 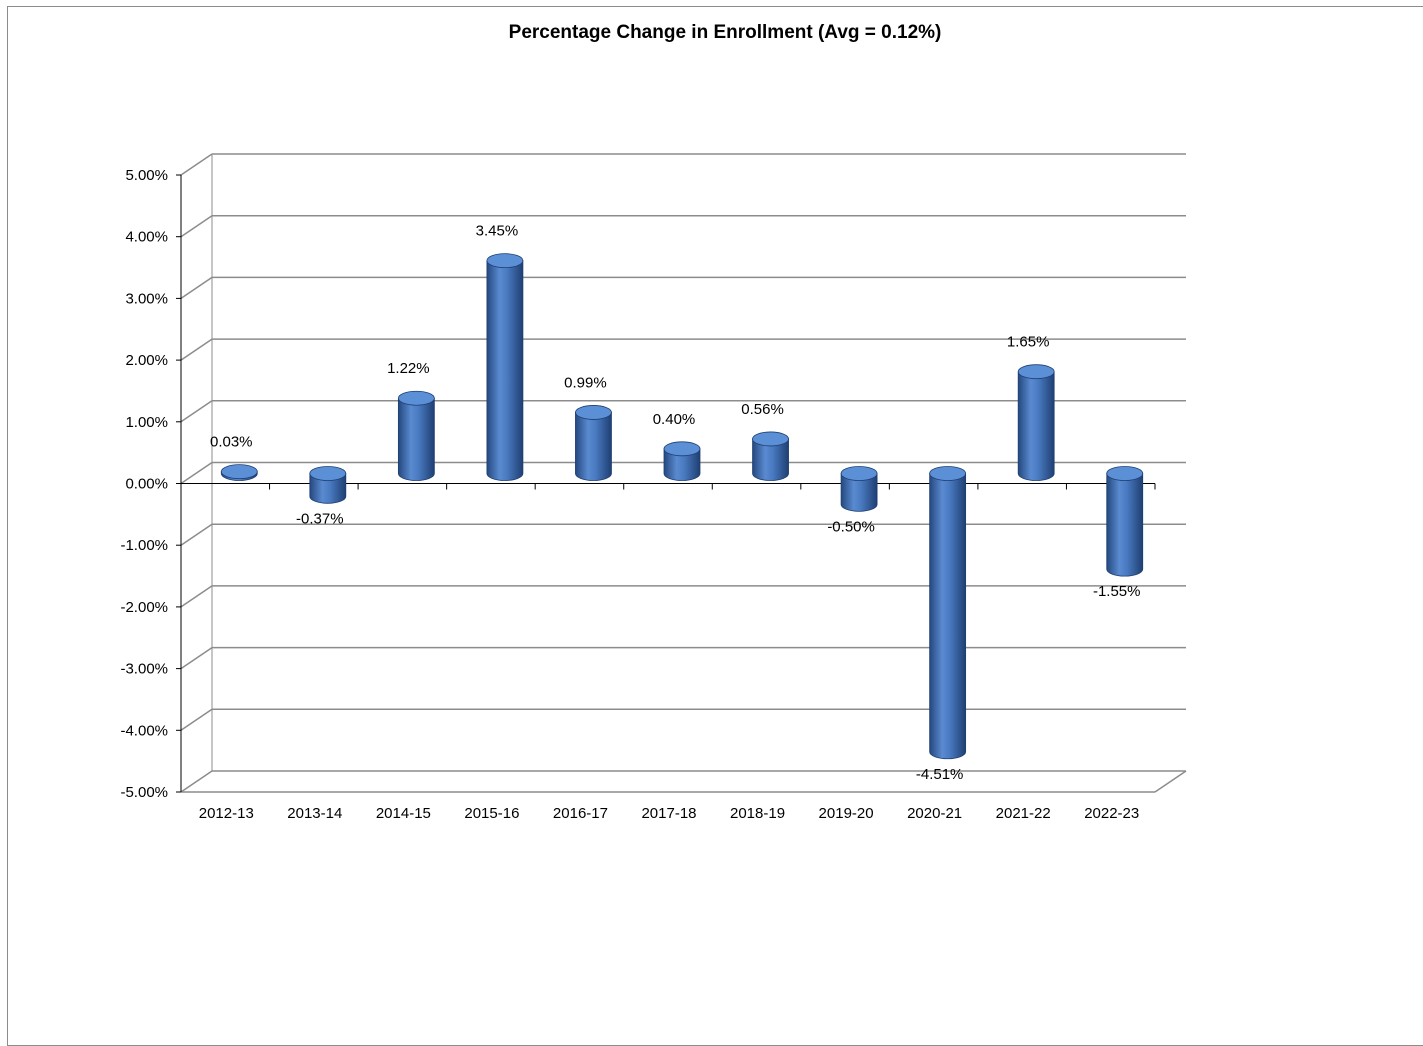 I want to click on data-label: -1.55%, so click(x=1117, y=591).